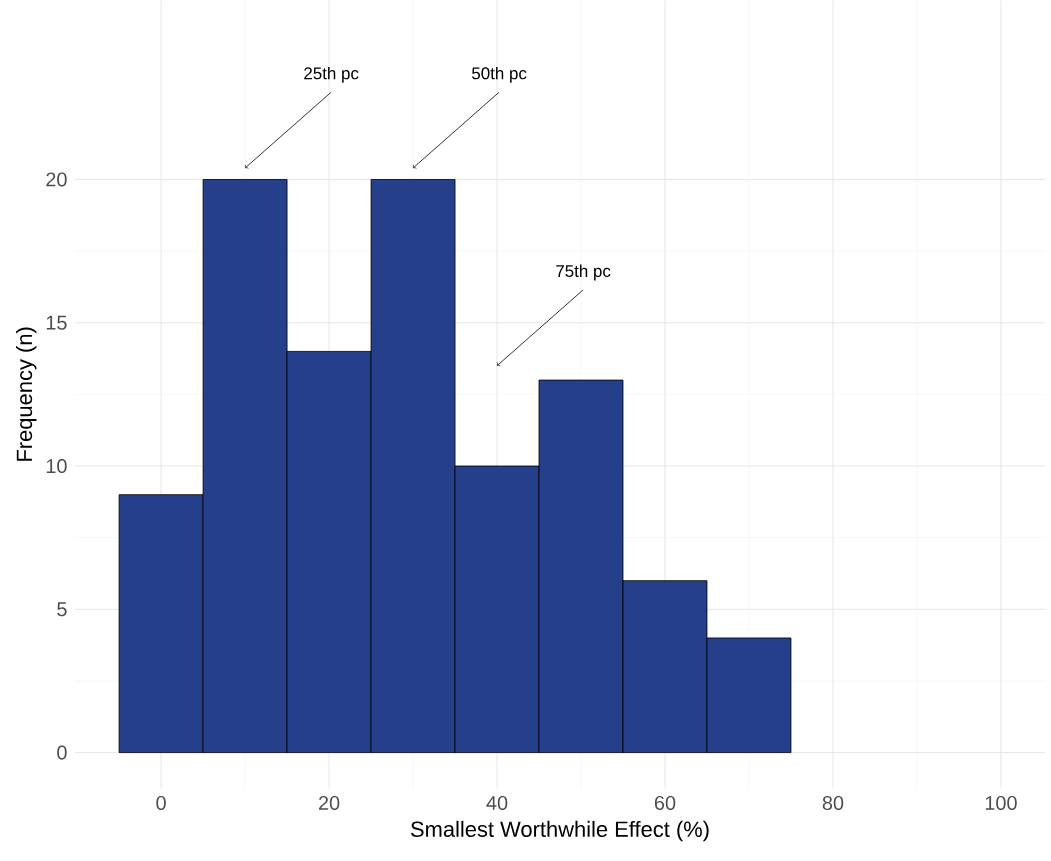 The height and width of the screenshot is (861, 1051). Describe the element at coordinates (665, 802) in the screenshot. I see `x-tick-label: 60` at that location.